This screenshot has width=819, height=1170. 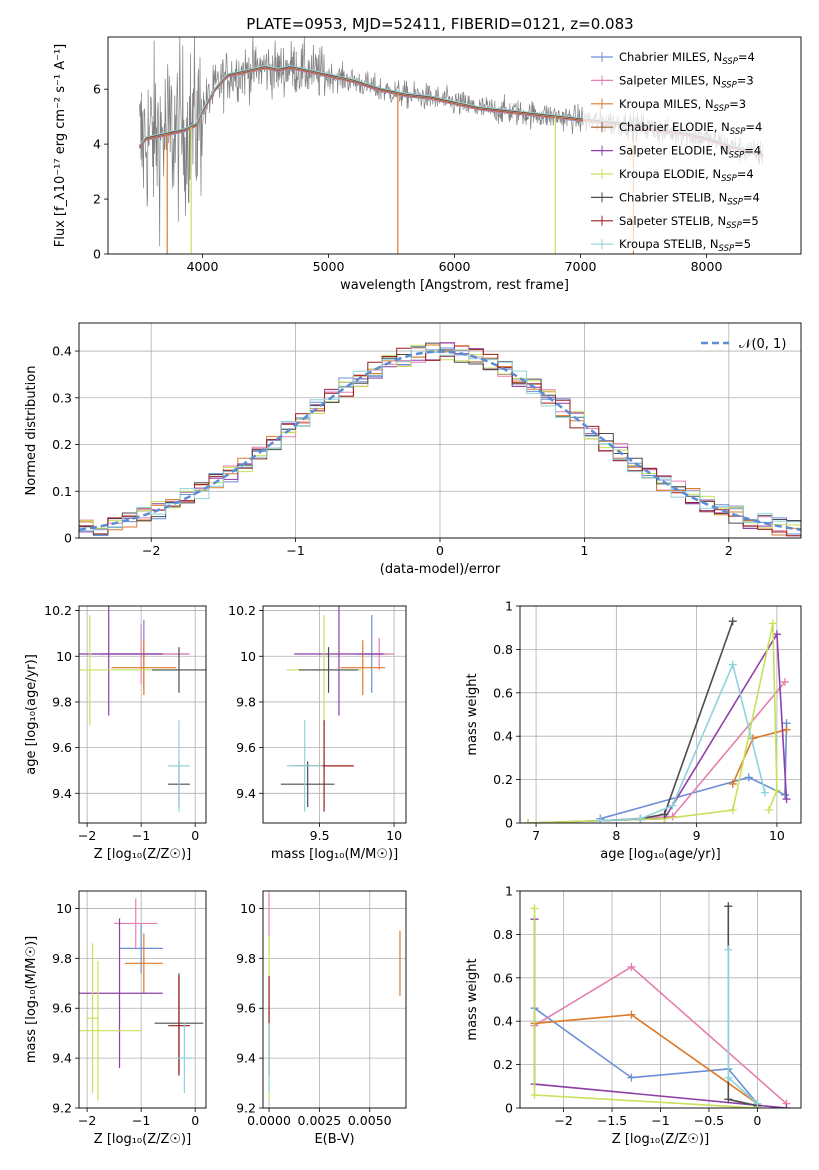 I want to click on y-axis-label: mass [log₁₀(M/M☉)], so click(x=31, y=999).